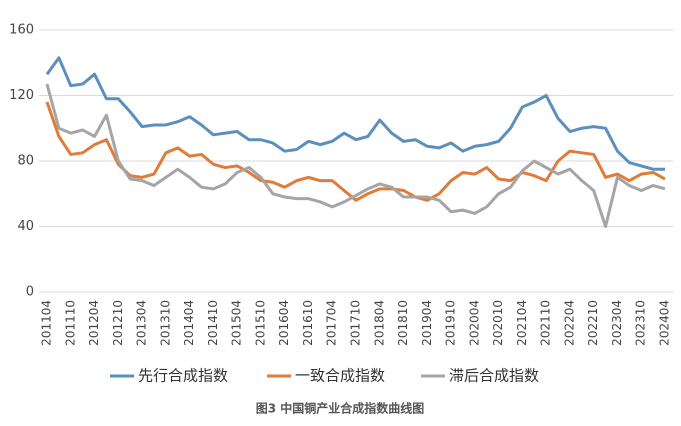 This screenshot has height=426, width=681. Describe the element at coordinates (356, 323) in the screenshot. I see `x-tick-label: 201710` at that location.